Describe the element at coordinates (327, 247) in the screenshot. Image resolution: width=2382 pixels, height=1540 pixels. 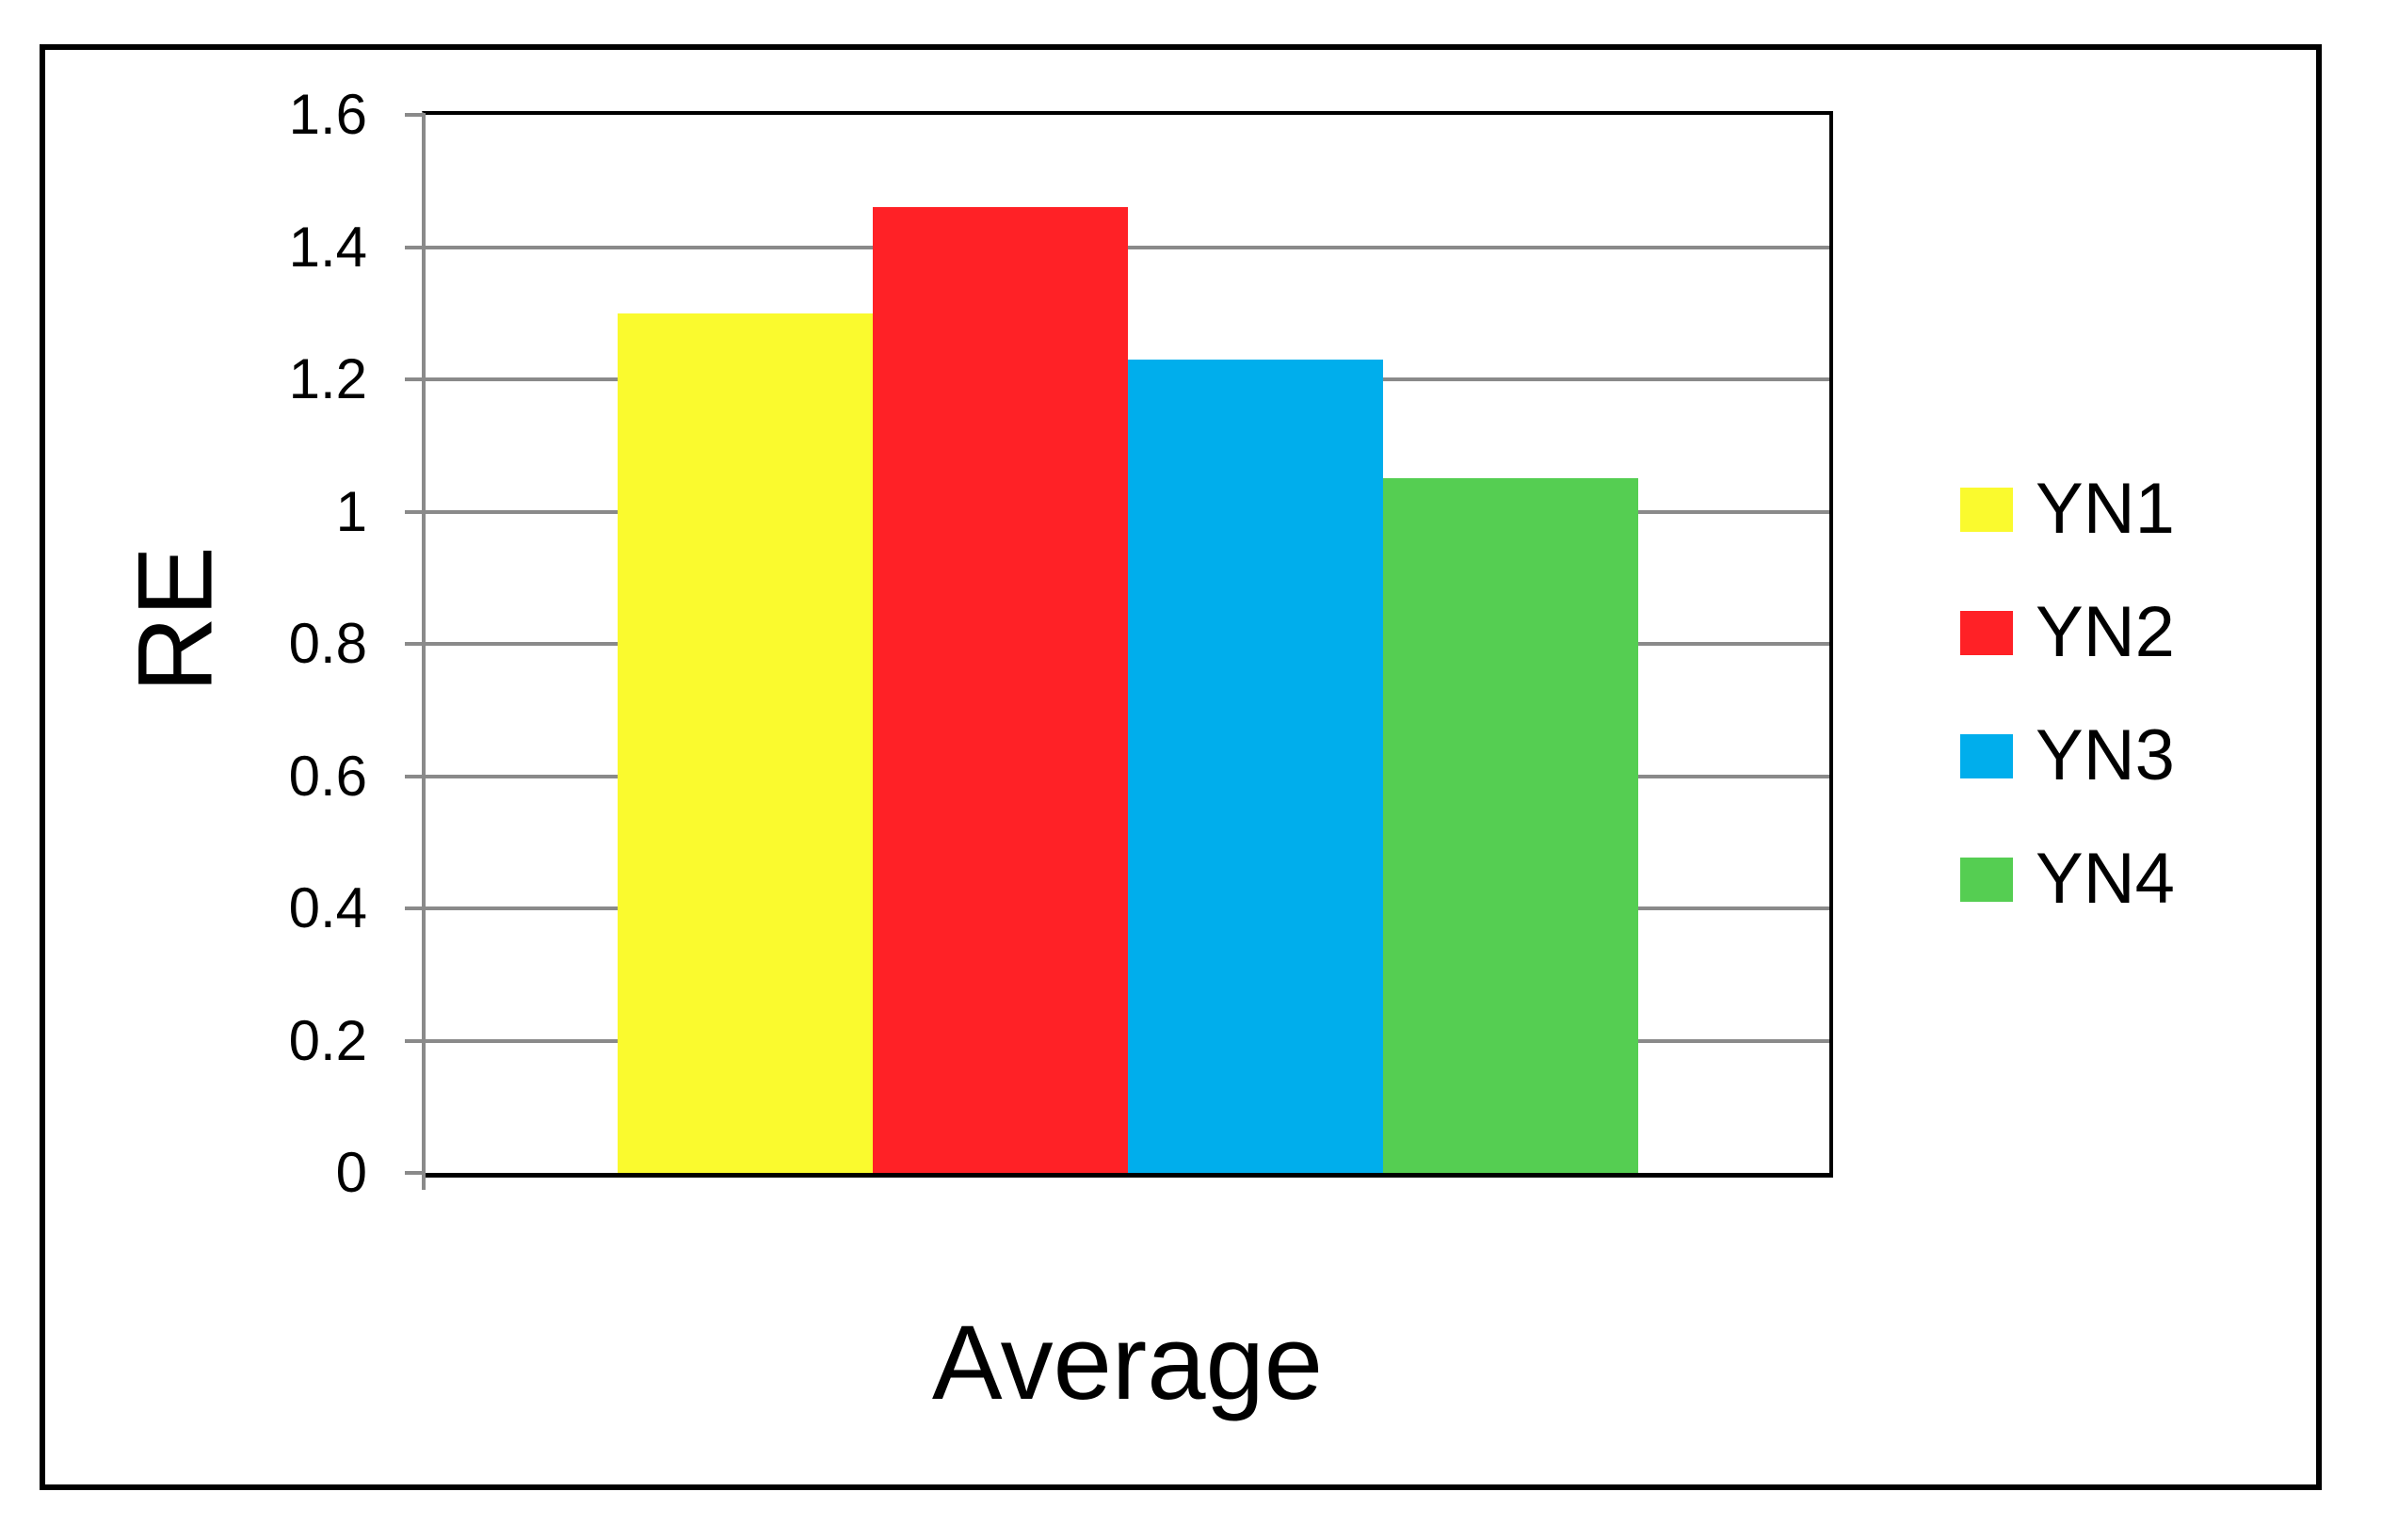
I see `y-tick-label: 1.4` at that location.